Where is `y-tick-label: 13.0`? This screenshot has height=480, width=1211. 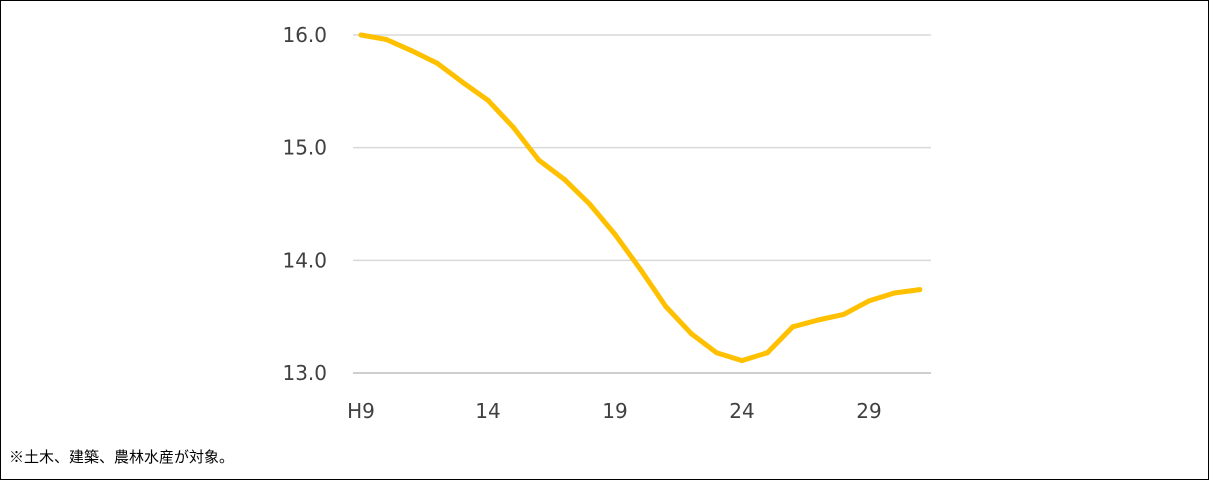
y-tick-label: 13.0 is located at coordinates (304, 373).